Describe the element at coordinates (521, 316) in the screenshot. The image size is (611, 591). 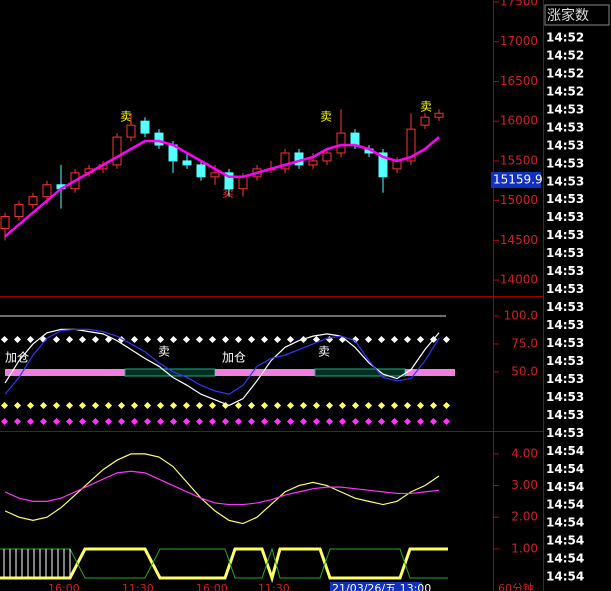
I see `y-tick-label: 100.0` at that location.